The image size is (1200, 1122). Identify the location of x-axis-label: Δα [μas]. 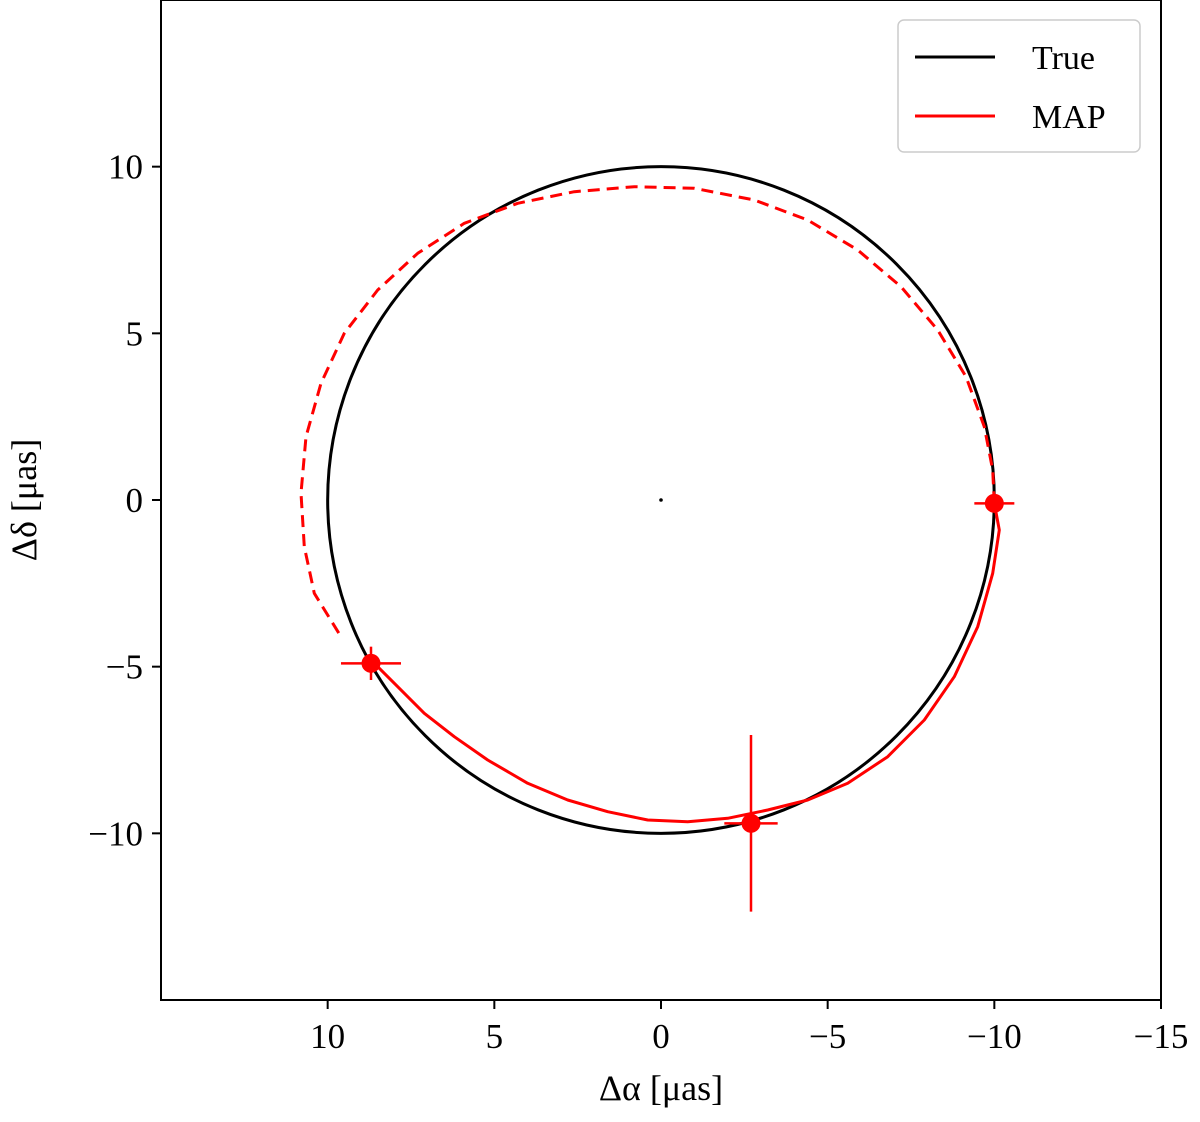
(661, 1088).